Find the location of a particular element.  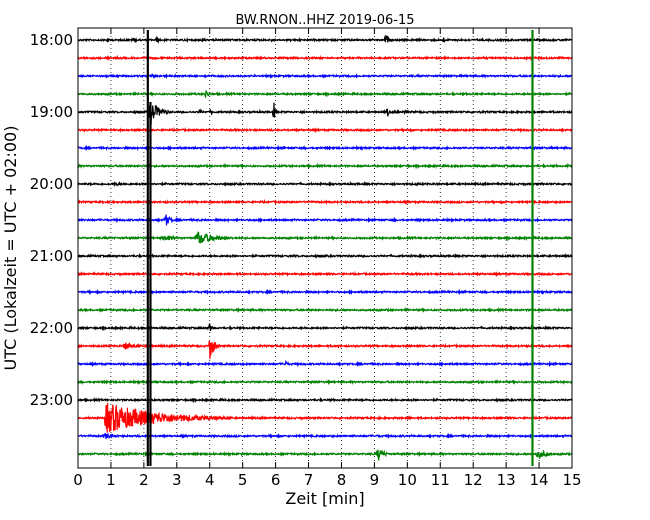

y-tick-label: 22:00 is located at coordinates (51, 328).